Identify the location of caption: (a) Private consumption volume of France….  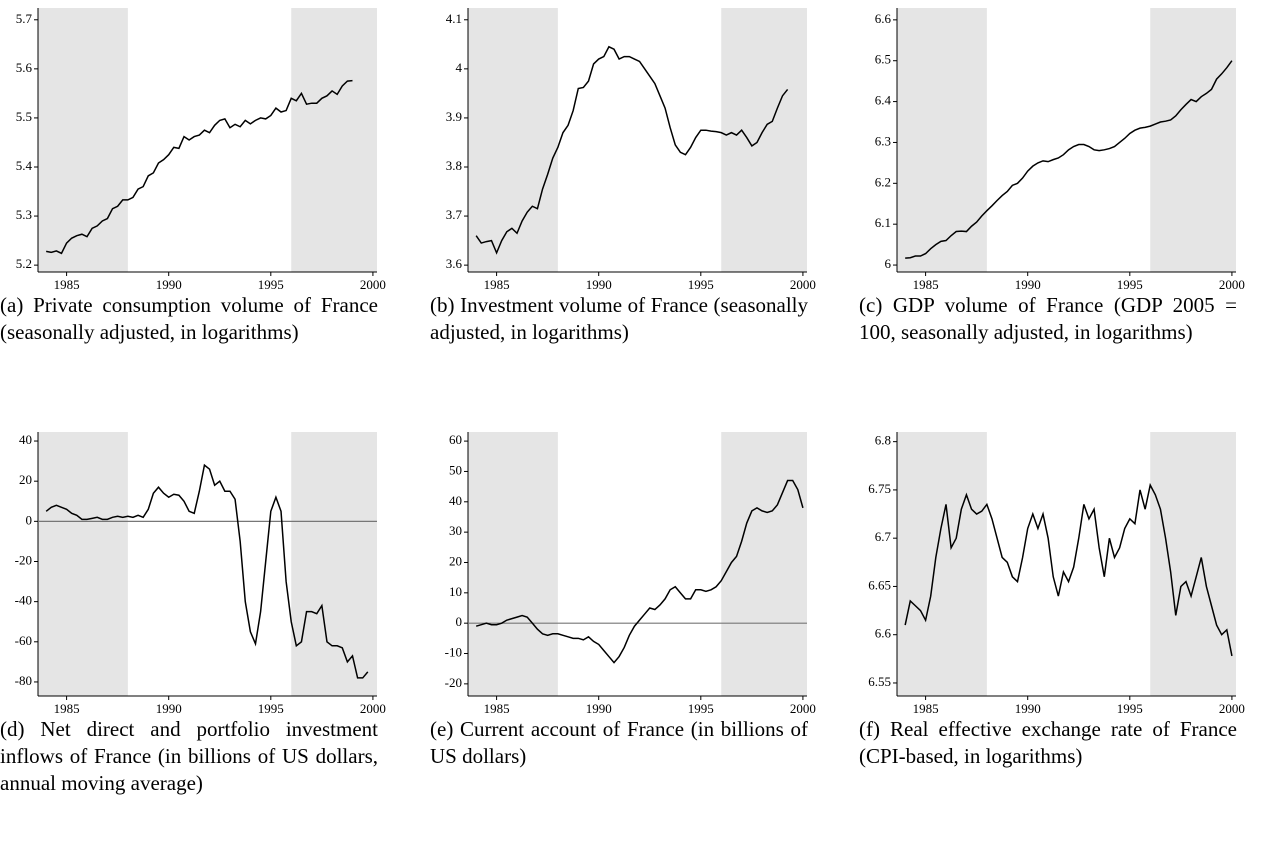
(189, 318).